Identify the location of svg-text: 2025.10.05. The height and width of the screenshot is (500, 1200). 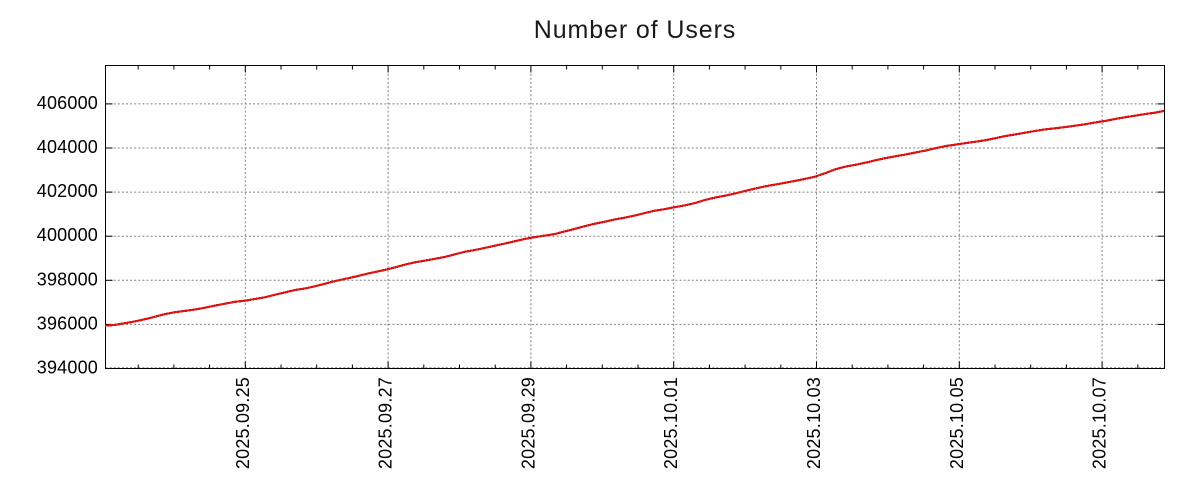
(957, 423).